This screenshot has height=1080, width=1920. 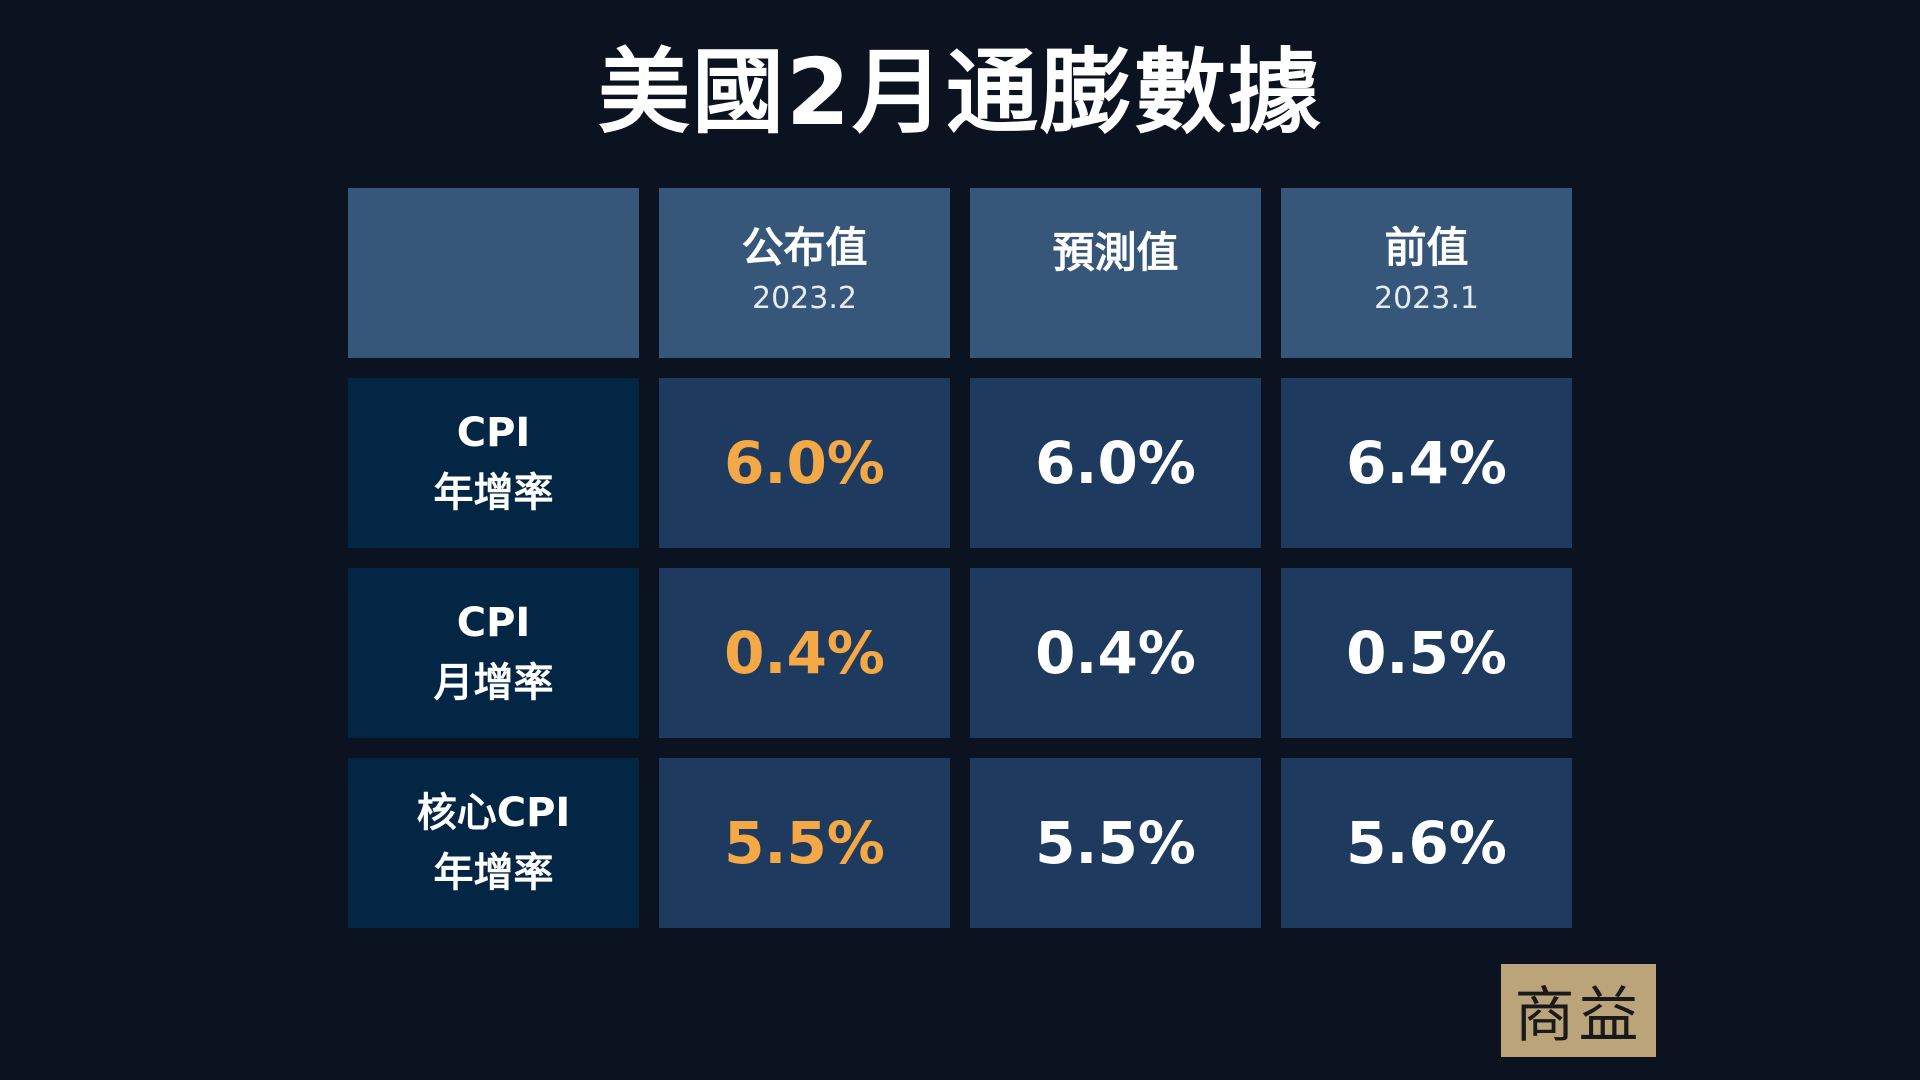 I want to click on cell-previous: 5.6%, so click(x=1426, y=843).